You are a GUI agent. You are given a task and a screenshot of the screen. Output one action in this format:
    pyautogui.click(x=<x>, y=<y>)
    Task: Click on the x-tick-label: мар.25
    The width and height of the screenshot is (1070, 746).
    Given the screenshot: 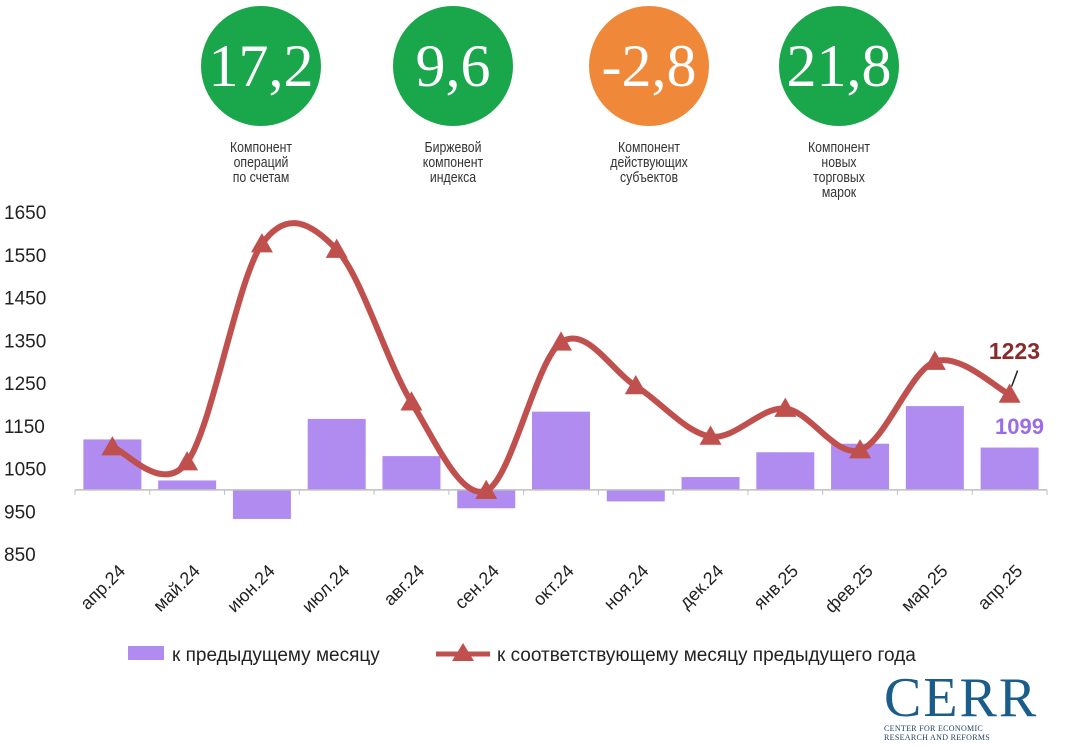 What is the action you would take?
    pyautogui.click(x=924, y=588)
    